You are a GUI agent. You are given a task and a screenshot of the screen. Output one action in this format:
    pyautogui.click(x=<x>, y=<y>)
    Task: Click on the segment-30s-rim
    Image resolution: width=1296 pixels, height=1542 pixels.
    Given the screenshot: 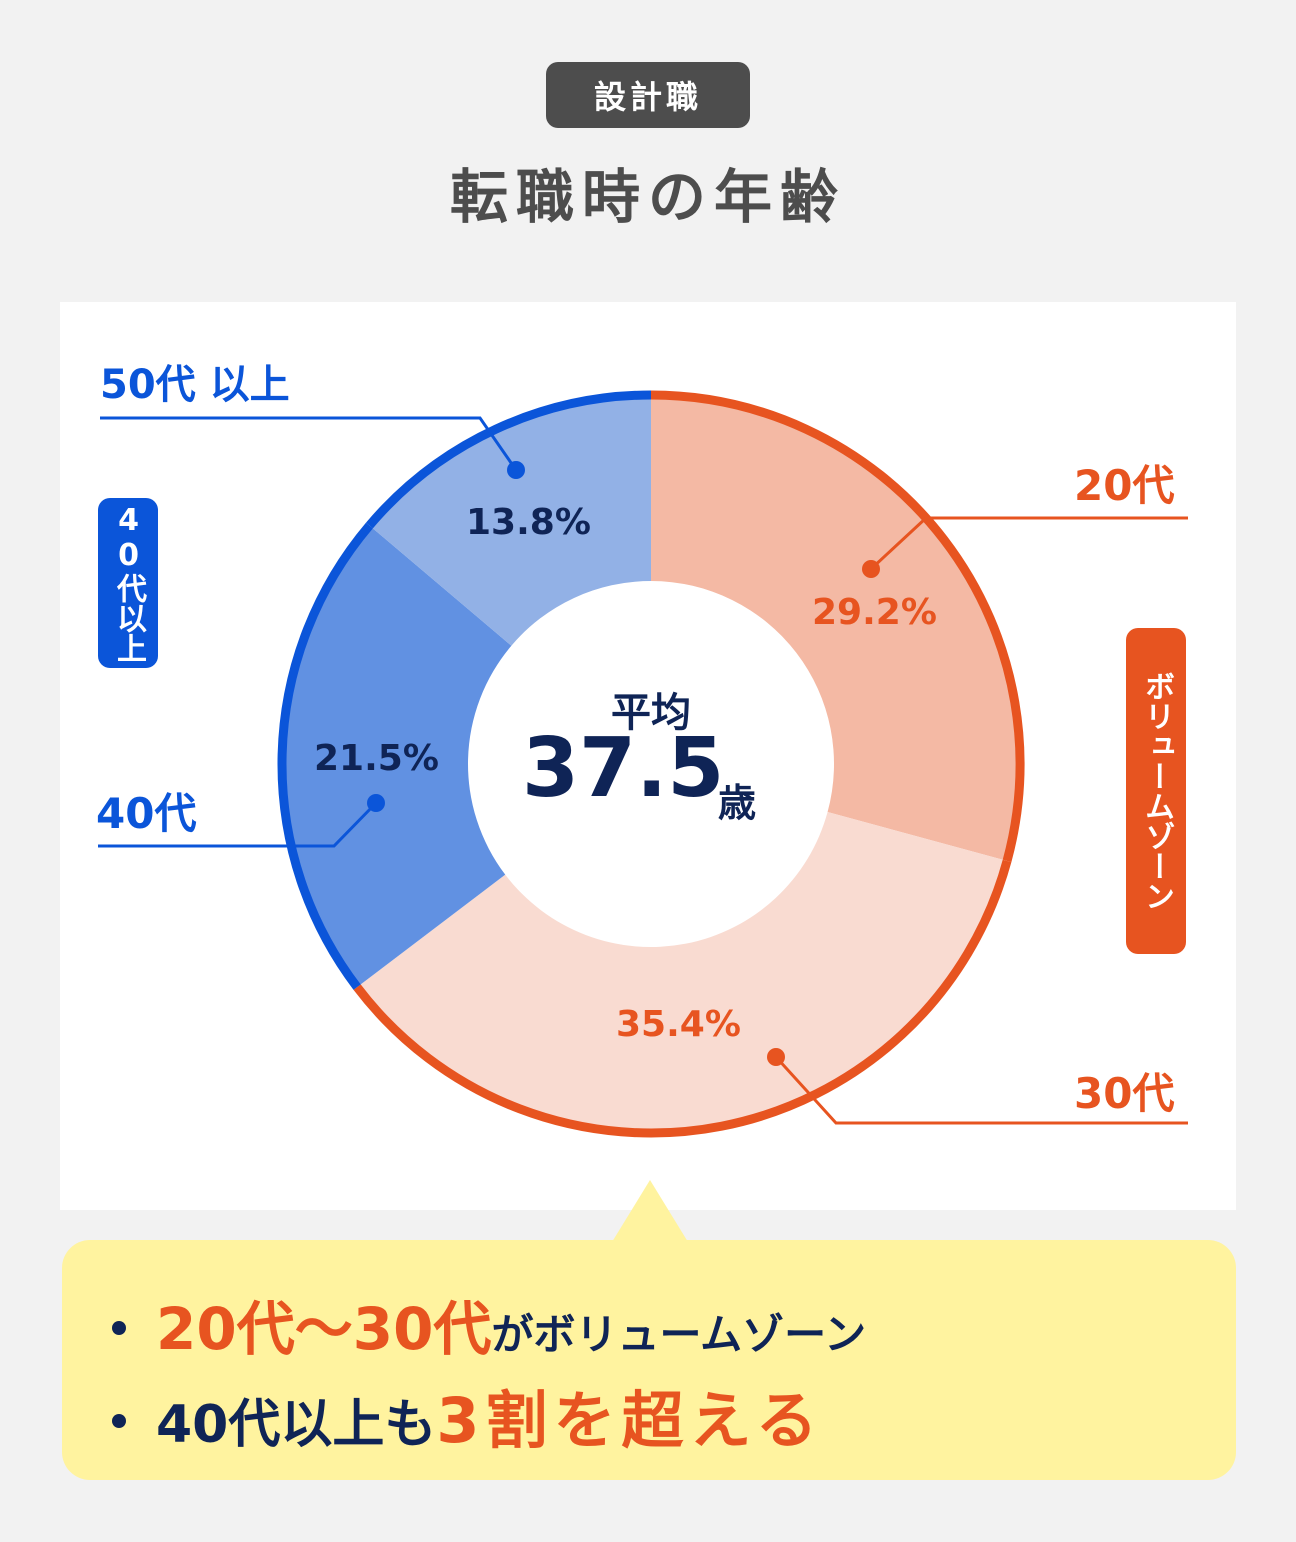 What is the action you would take?
    pyautogui.click(x=682, y=998)
    